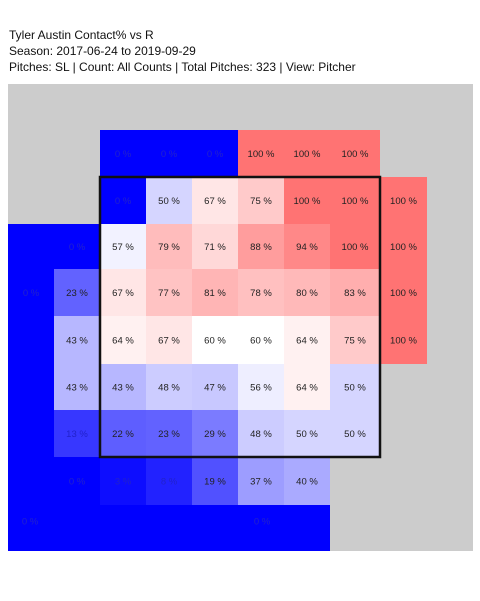 Image resolution: width=480 pixels, height=601 pixels. I want to click on heatmap-cell-r7-c6, so click(307, 433).